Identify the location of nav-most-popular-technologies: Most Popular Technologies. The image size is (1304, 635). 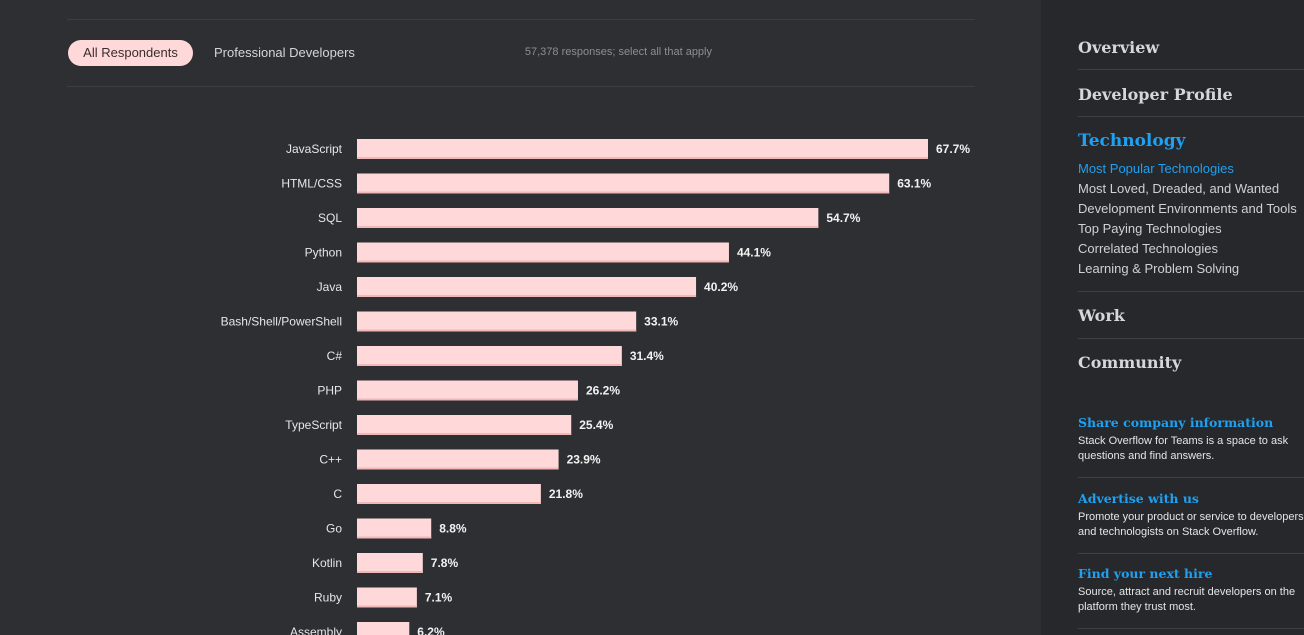
(1156, 168).